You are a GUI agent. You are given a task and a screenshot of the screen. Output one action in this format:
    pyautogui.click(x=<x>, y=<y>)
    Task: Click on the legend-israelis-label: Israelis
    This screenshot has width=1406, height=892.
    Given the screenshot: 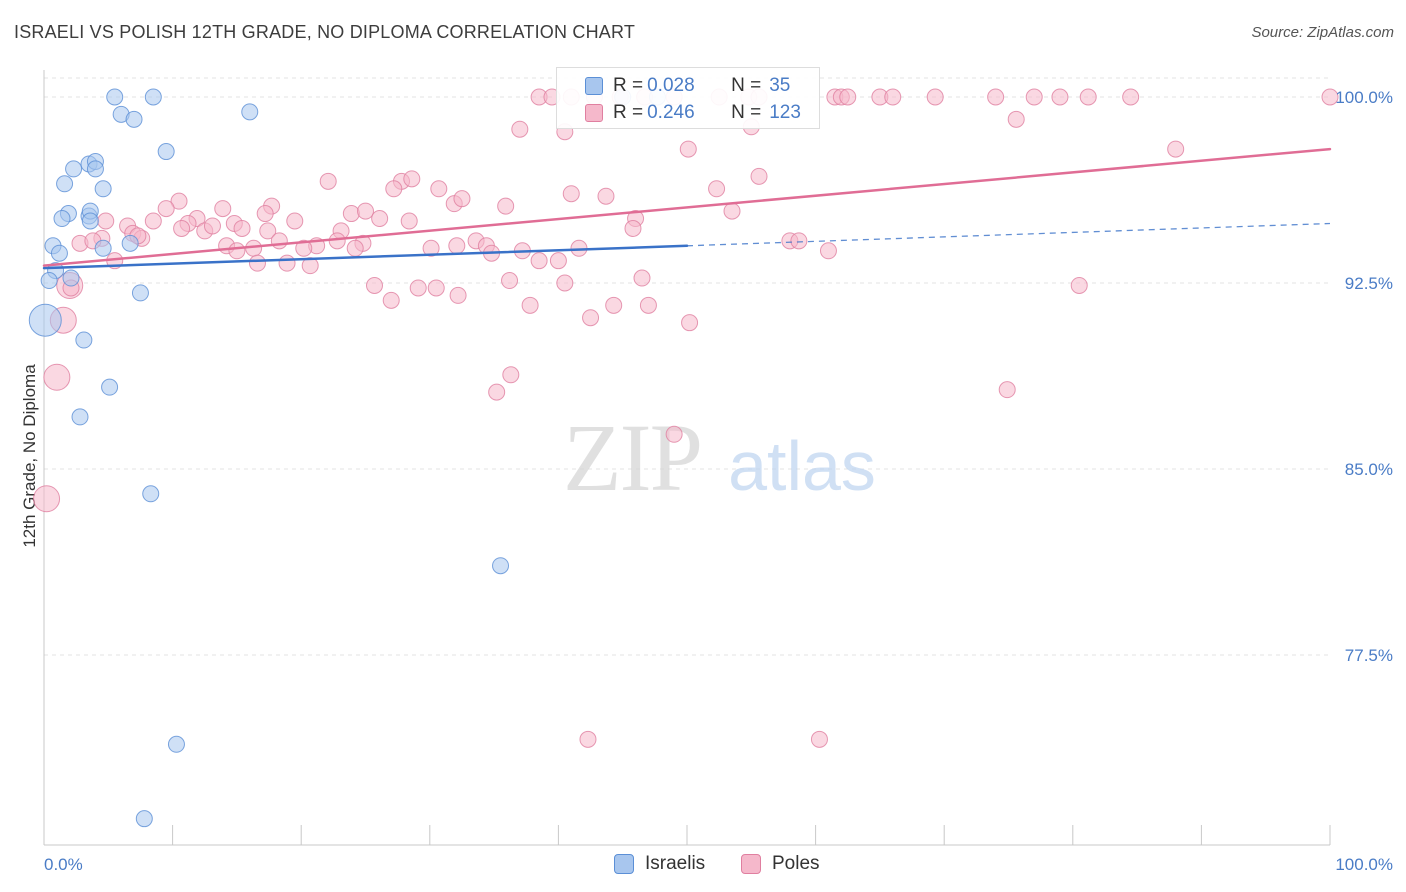 What is the action you would take?
    pyautogui.click(x=675, y=863)
    